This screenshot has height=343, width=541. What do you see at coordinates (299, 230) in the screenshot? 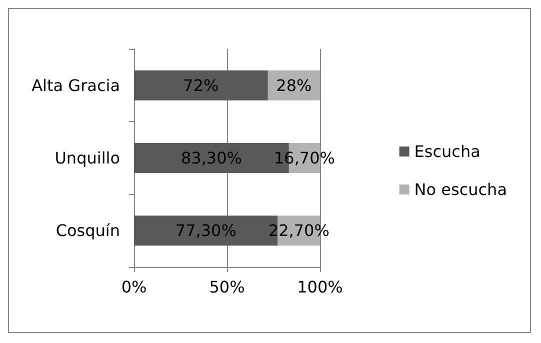
I see `data-label: 22,70%` at bounding box center [299, 230].